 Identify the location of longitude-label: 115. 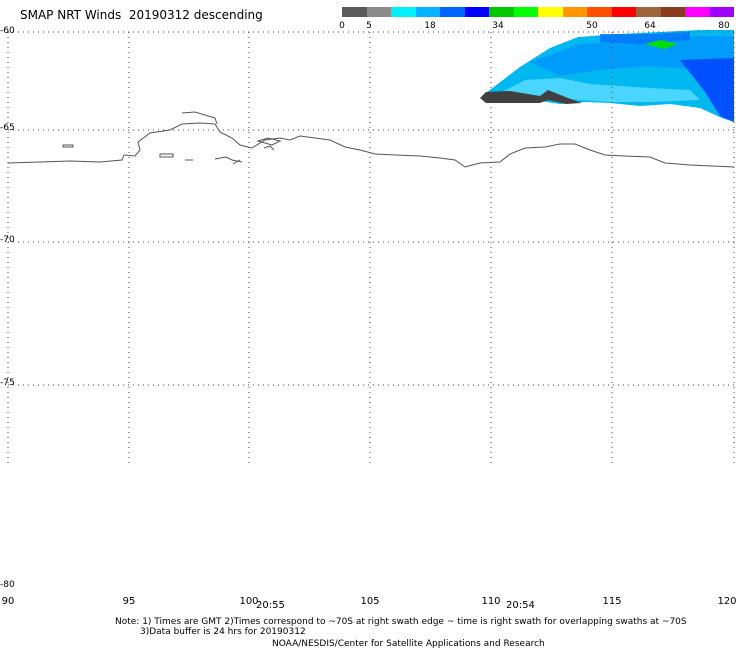
(612, 601).